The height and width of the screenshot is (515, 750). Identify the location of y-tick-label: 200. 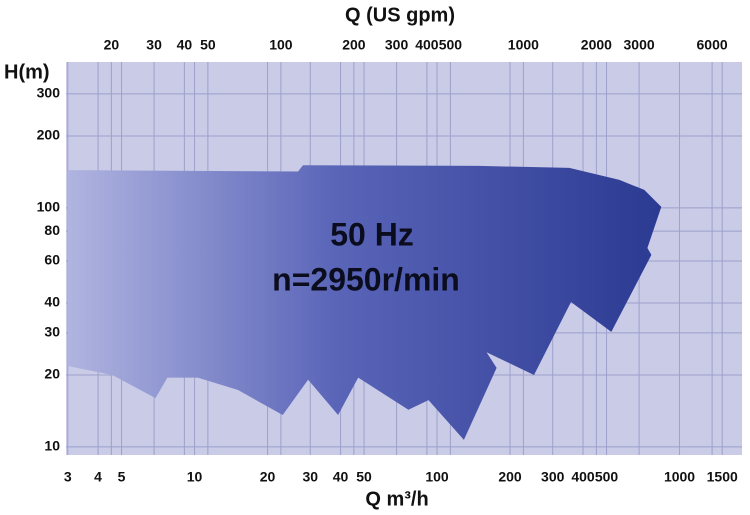
(49, 135).